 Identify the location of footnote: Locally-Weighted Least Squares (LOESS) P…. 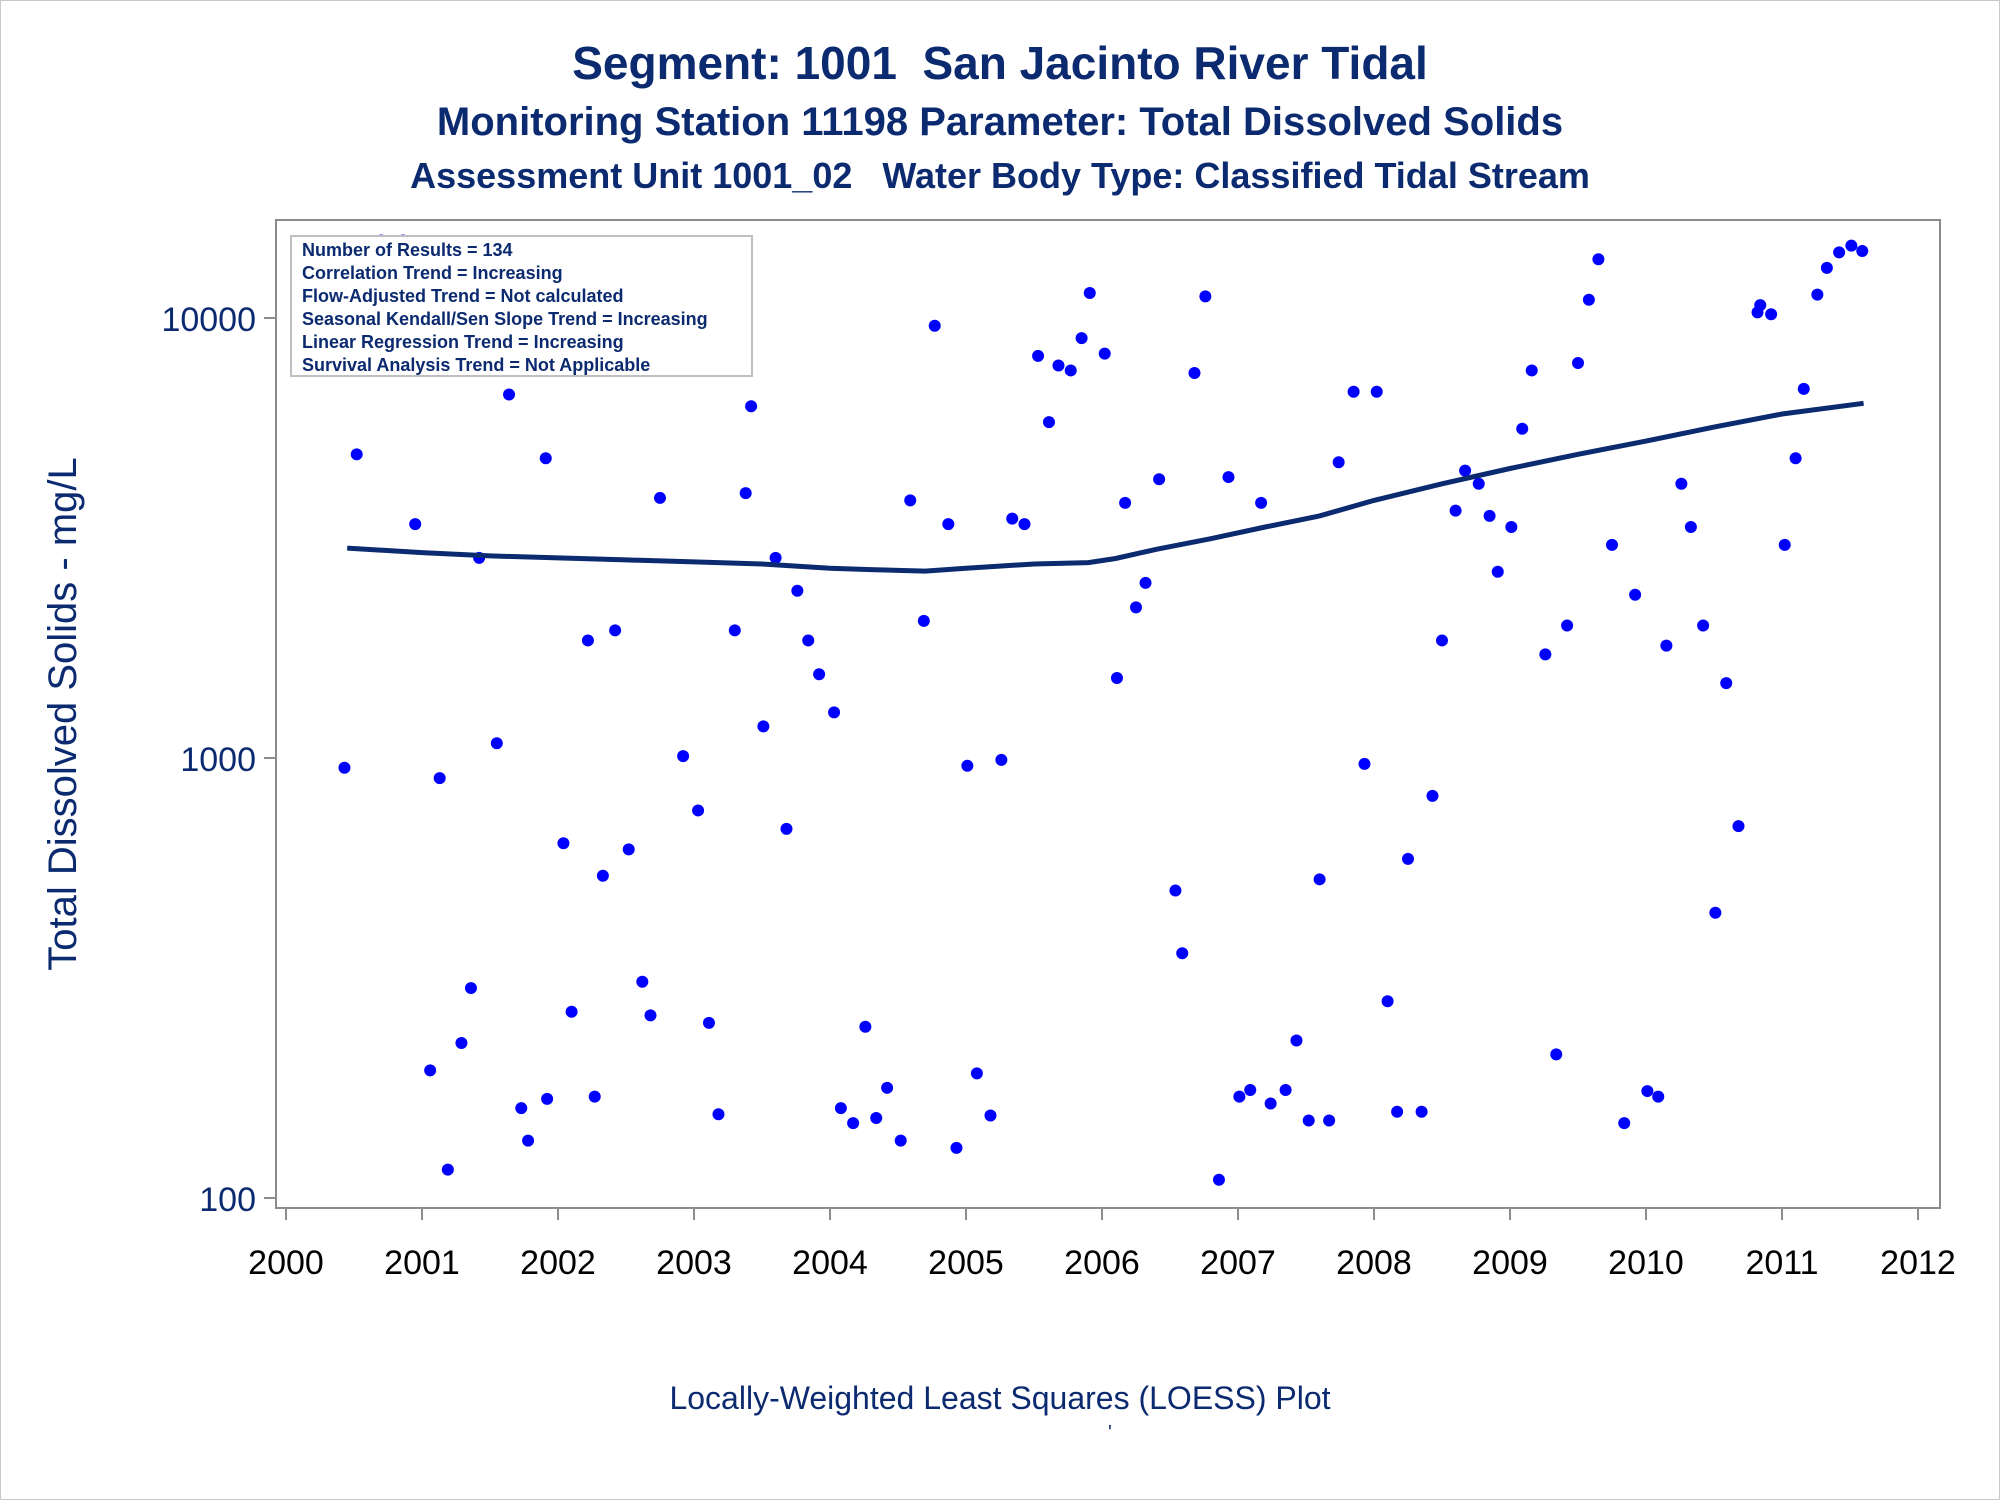
(1000, 1398).